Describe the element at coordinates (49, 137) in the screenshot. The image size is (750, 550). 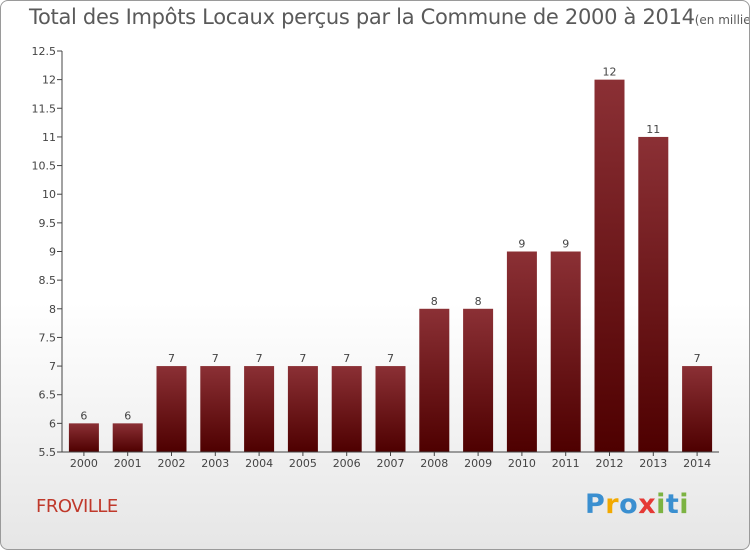
I see `y-tick-label: 11` at that location.